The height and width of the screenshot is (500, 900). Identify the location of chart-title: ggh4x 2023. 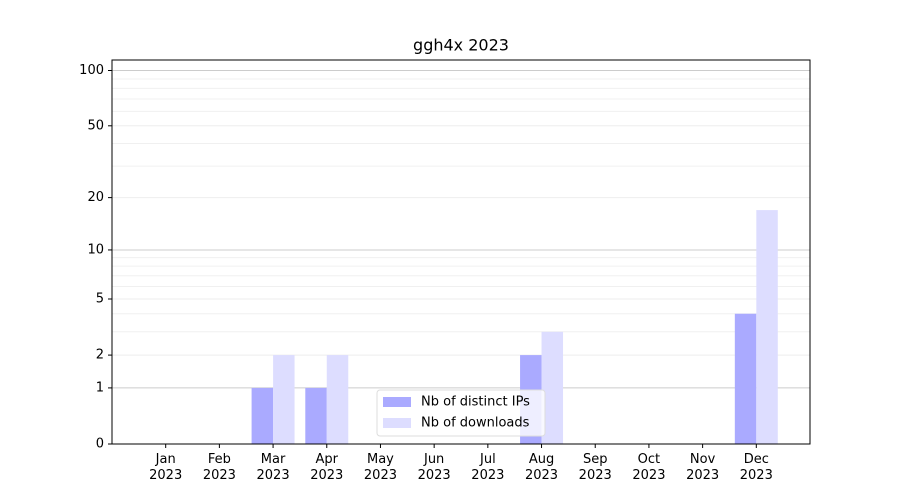
(461, 45).